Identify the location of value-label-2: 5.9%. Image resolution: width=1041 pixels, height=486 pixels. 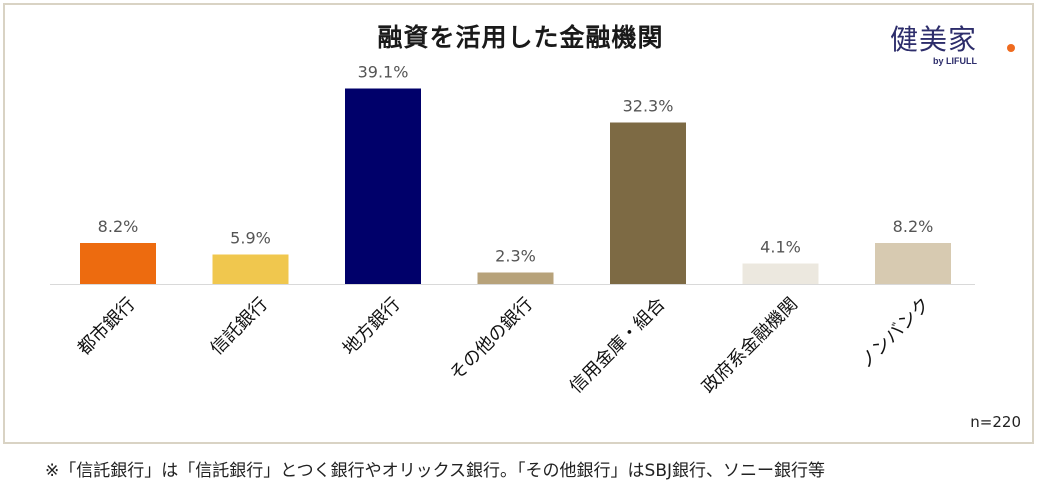
(250, 238).